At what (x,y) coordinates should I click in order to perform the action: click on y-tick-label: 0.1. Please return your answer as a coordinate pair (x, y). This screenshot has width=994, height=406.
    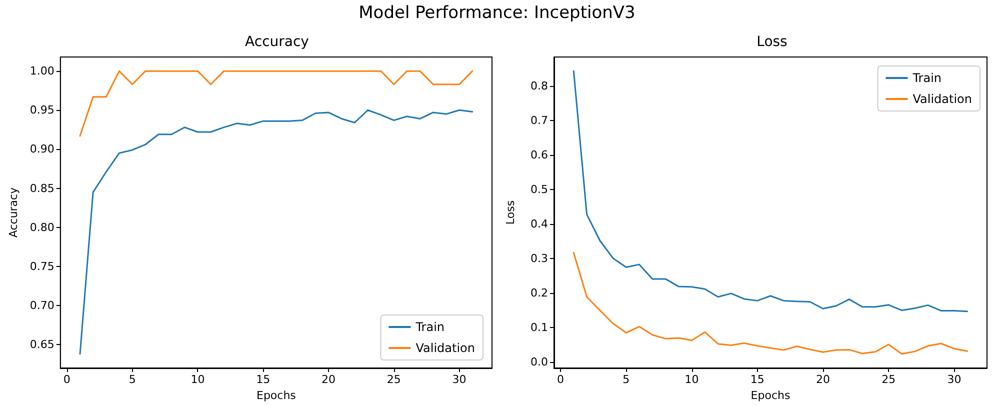
    Looking at the image, I should click on (539, 327).